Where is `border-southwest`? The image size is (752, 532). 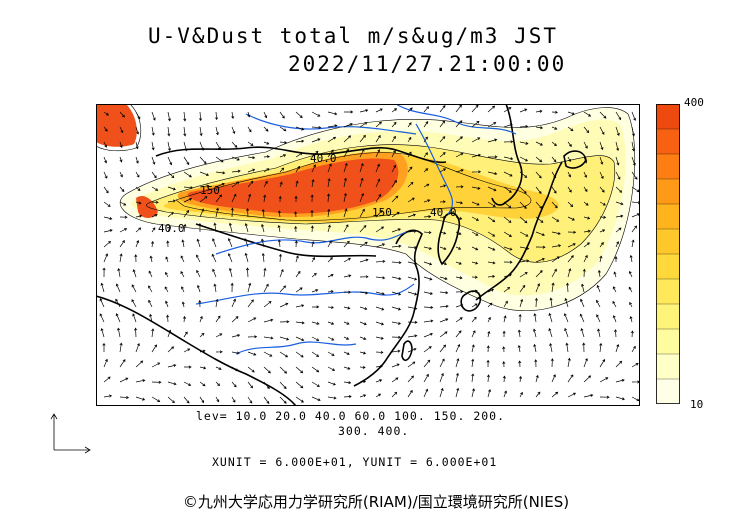 border-southwest is located at coordinates (196, 350).